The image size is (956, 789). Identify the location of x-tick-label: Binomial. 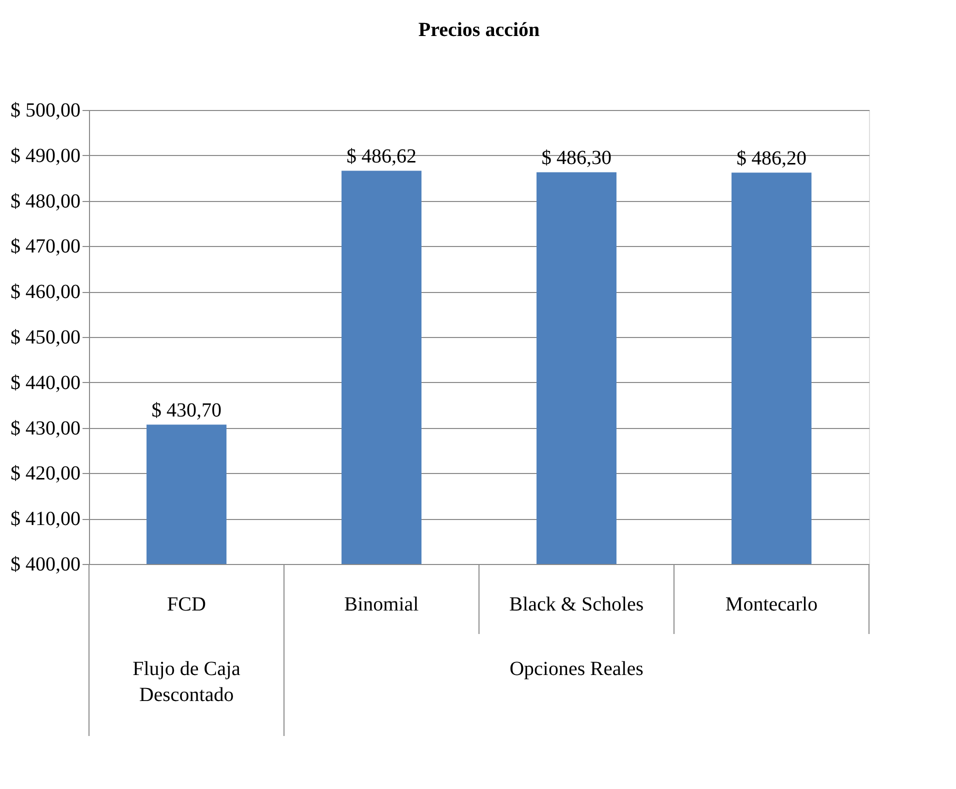
(382, 605).